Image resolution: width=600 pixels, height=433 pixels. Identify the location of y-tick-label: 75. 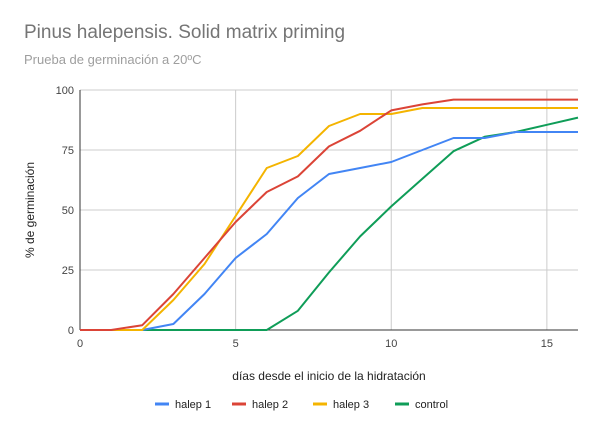
(68, 151).